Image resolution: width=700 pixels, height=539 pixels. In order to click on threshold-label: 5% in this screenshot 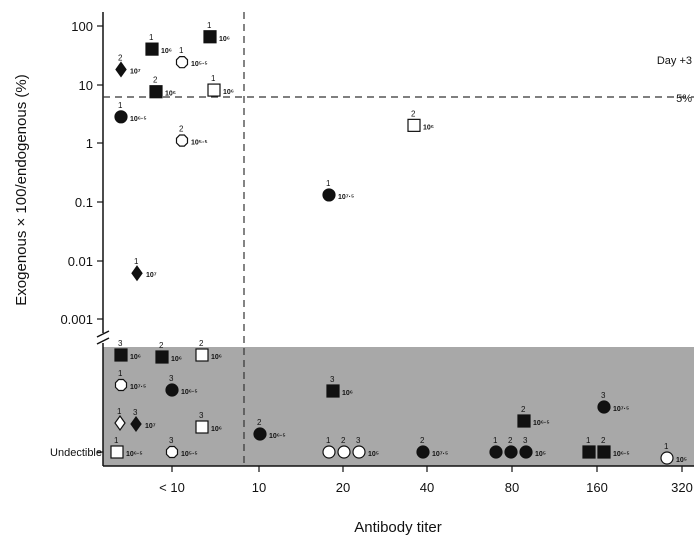, I will do `click(684, 99)`.